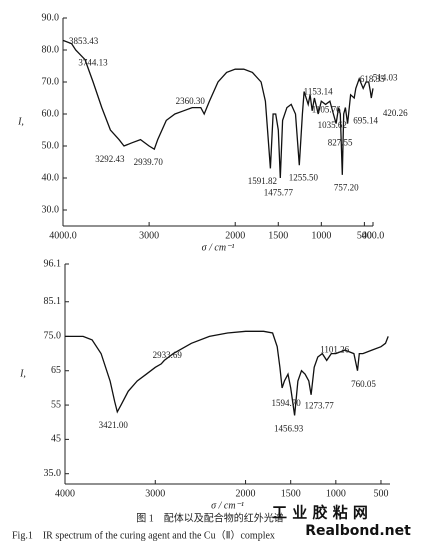 The image size is (421, 545). Describe the element at coordinates (289, 428) in the screenshot. I see `peak-label: 1456.93` at that location.